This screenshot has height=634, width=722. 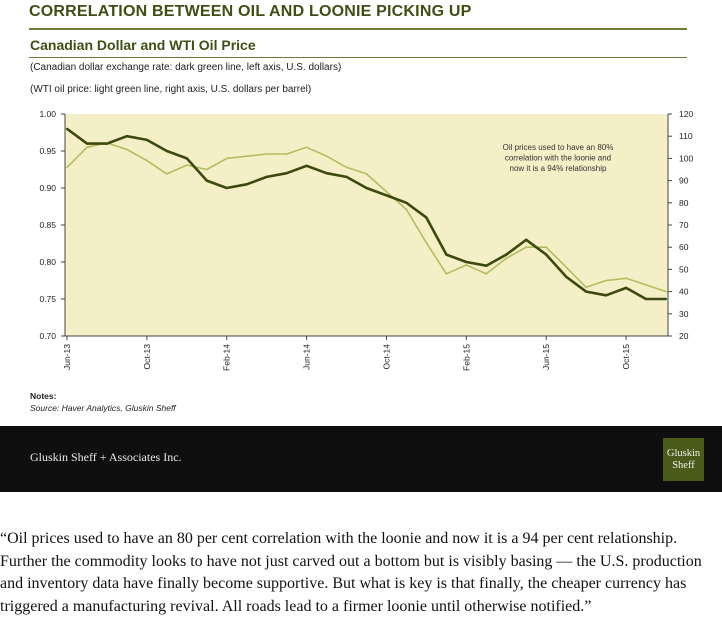 What do you see at coordinates (106, 457) in the screenshot?
I see `company-name: Gluskin Sheff + Associates Inc.` at bounding box center [106, 457].